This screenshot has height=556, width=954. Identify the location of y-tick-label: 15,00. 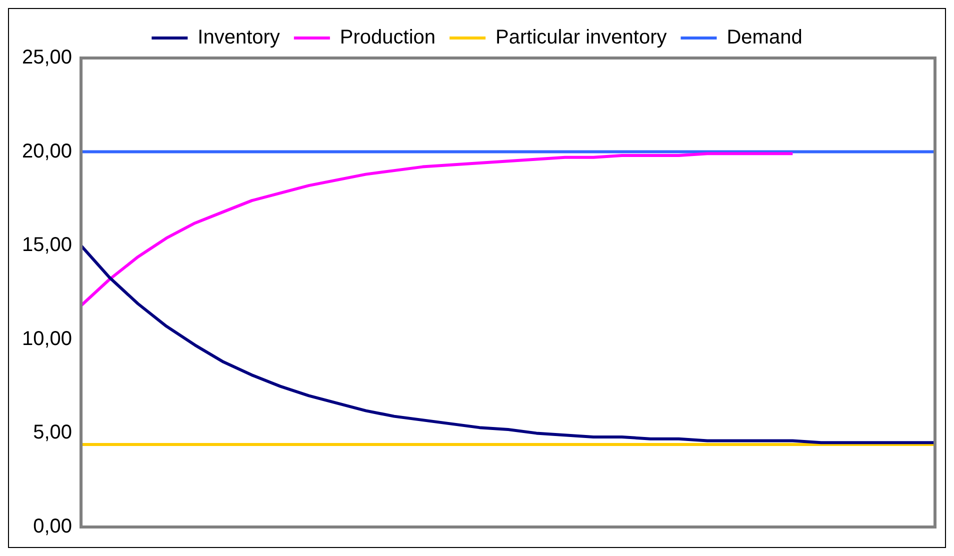
(47, 245).